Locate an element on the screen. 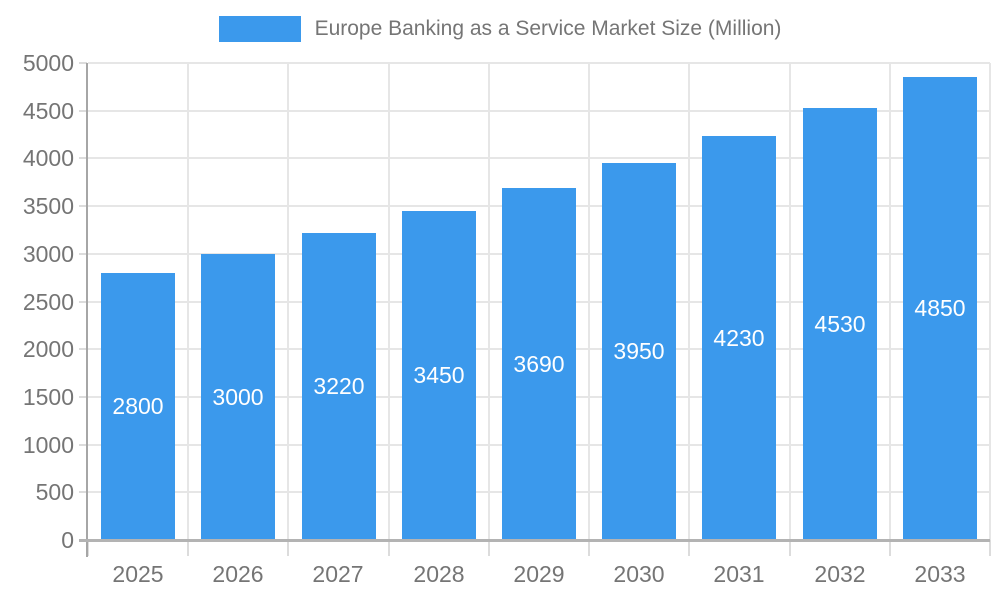 The height and width of the screenshot is (600, 1000). y-axis-label: 1500 is located at coordinates (48, 396).